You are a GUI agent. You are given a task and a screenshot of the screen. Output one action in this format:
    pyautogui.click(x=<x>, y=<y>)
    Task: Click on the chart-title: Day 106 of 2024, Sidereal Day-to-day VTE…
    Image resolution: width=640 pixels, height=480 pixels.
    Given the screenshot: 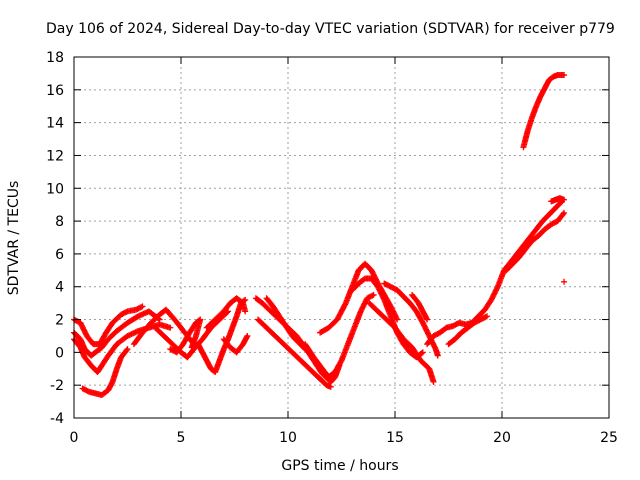 What is the action you would take?
    pyautogui.click(x=330, y=29)
    